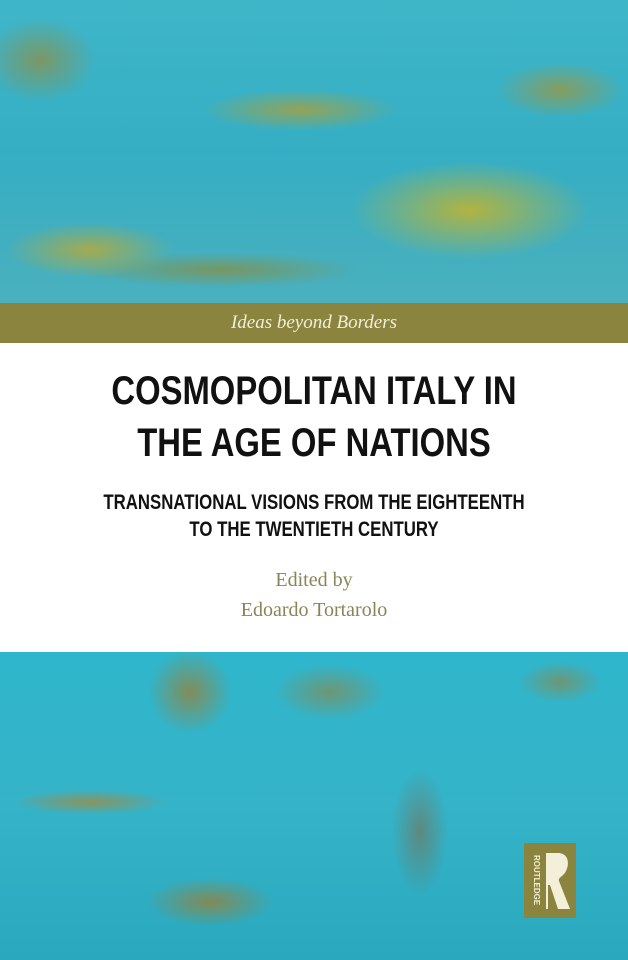 This screenshot has height=960, width=628. What do you see at coordinates (314, 580) in the screenshot?
I see `edited-by-label: Edited by` at bounding box center [314, 580].